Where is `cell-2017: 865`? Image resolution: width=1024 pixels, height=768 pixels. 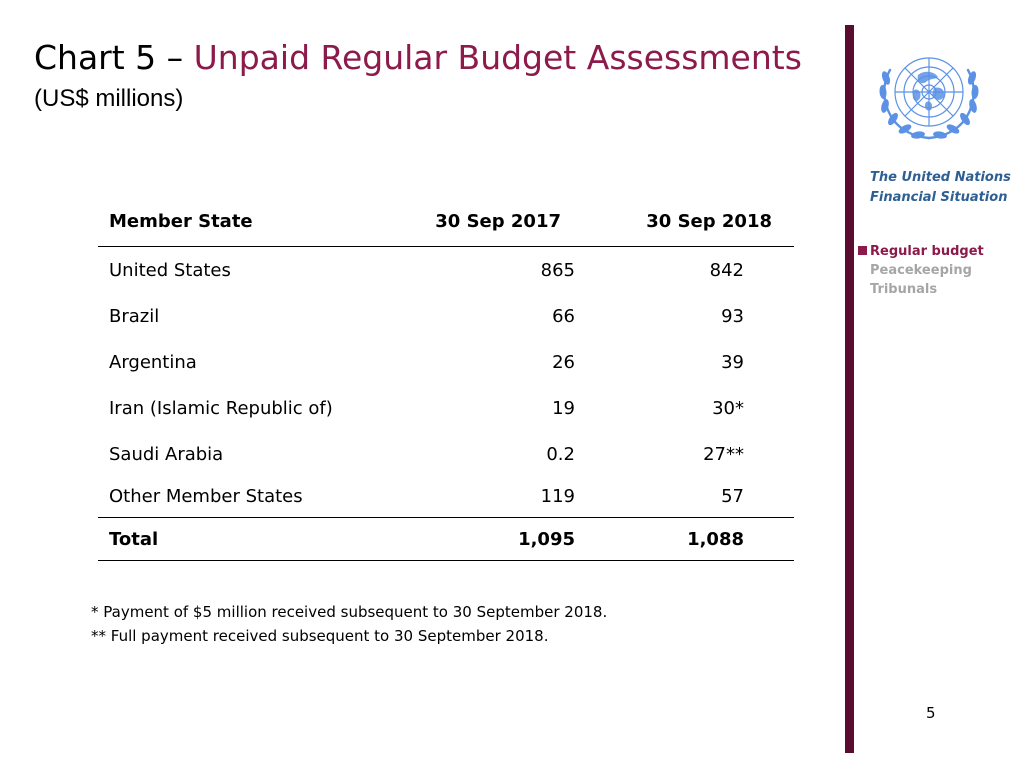
cell-2017: 865 is located at coordinates (557, 270).